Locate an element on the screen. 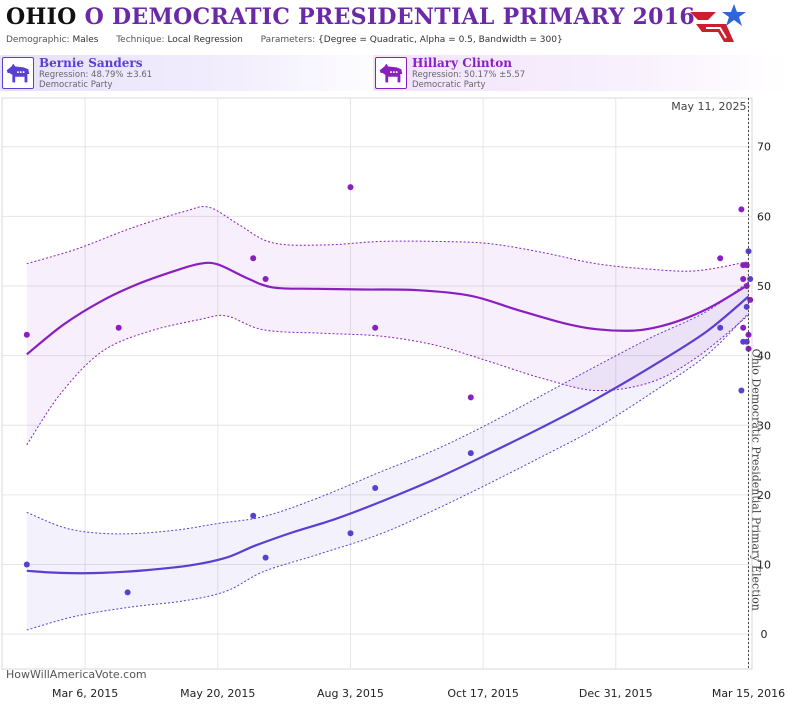 This screenshot has width=789, height=706. x-tick-label: Aug 3, 2015 is located at coordinates (350, 693).